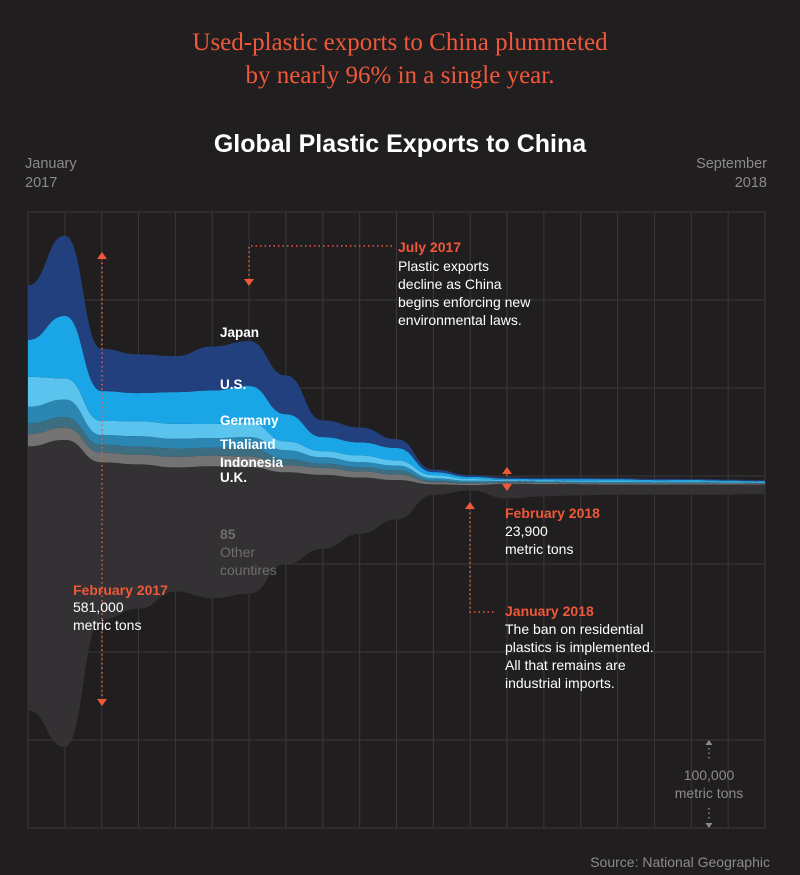  I want to click on series-label-others-line2: countires, so click(248, 570).